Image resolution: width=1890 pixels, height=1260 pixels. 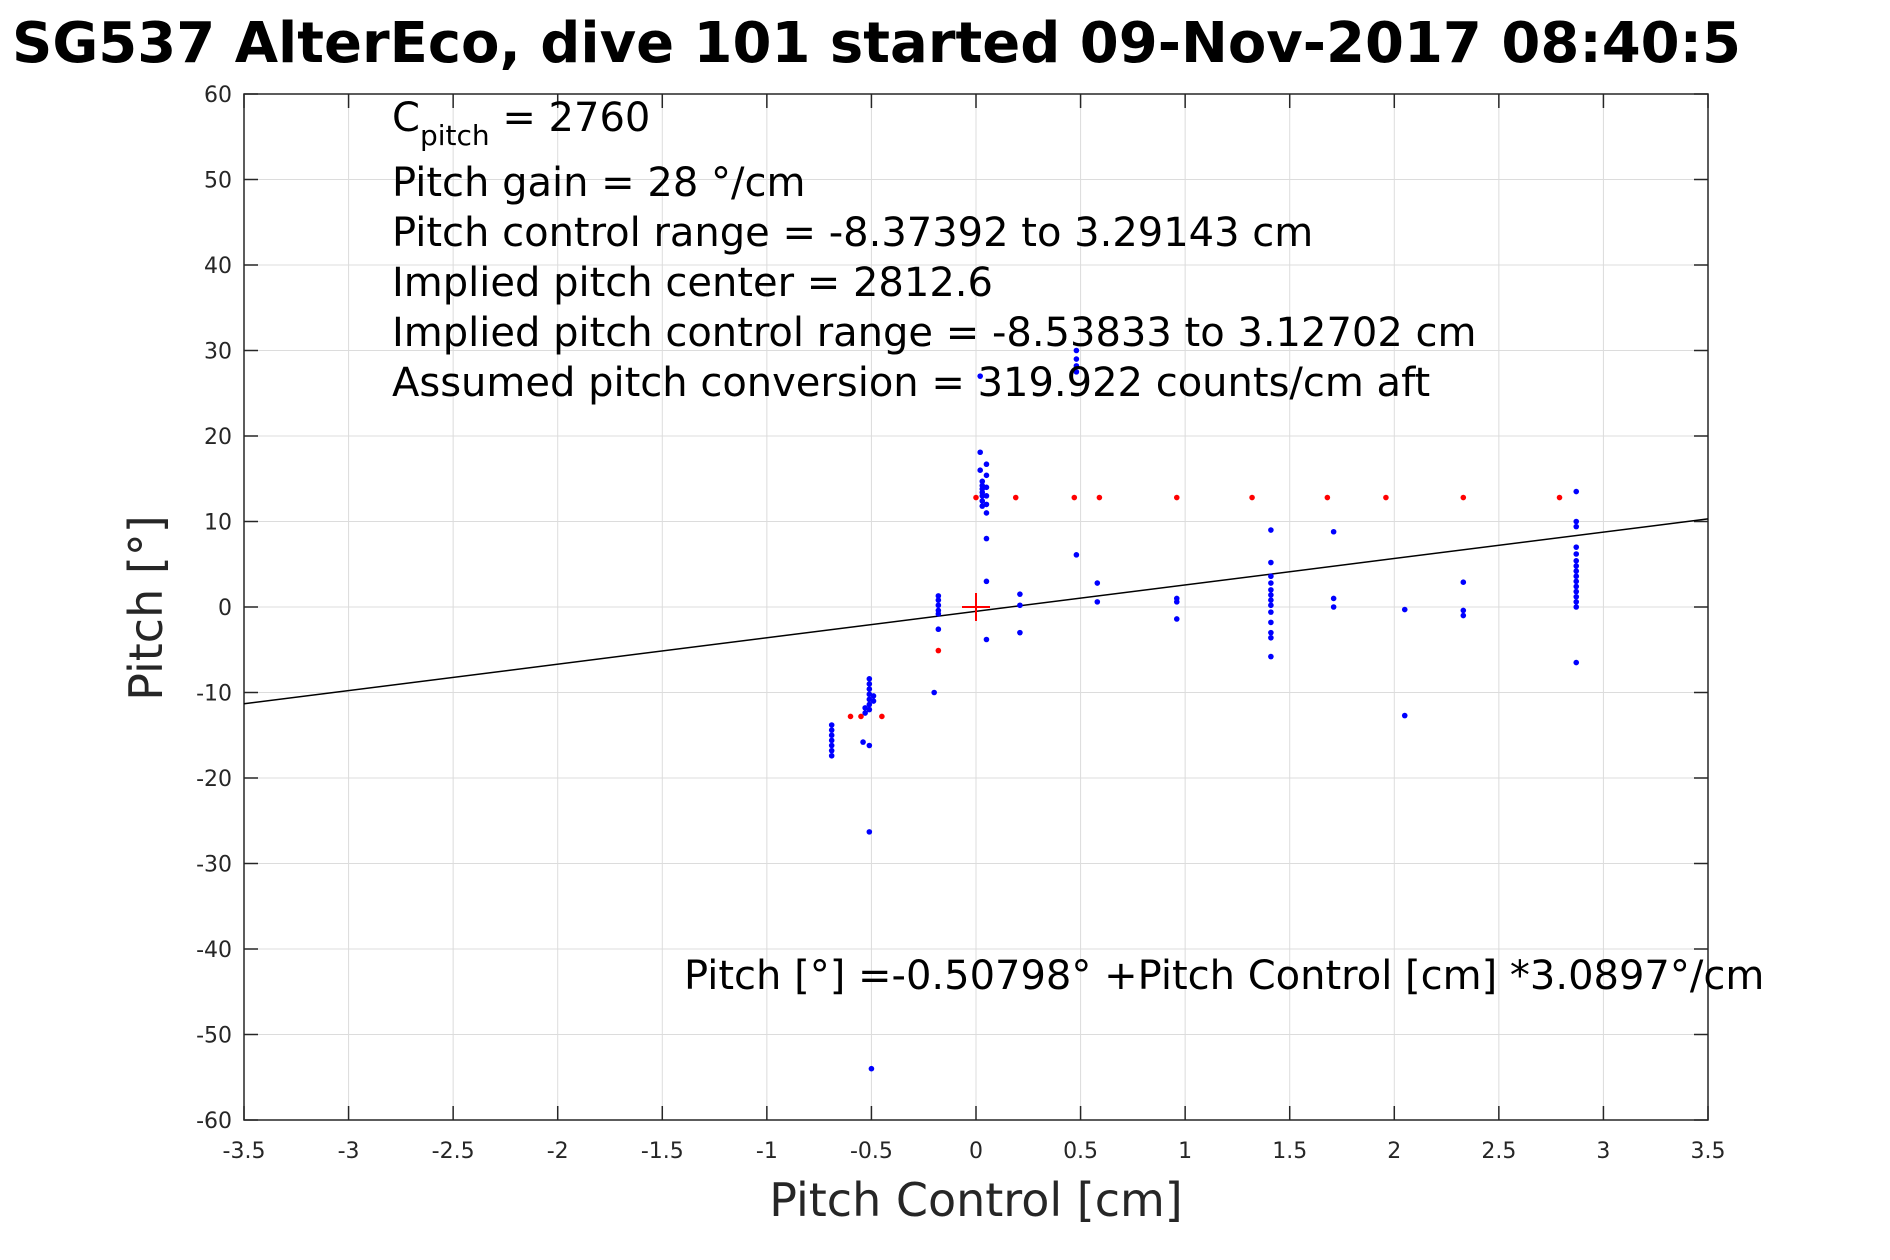 I want to click on y-tick-label: 40, so click(x=218, y=266).